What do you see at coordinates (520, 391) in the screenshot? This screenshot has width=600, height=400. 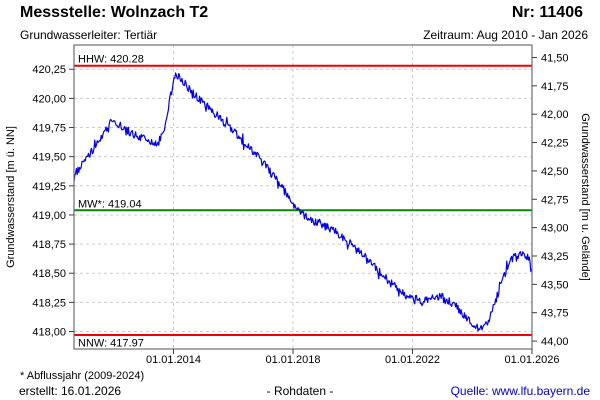 I see `source-link: Quelle: www.lfu.bayern.de` at bounding box center [520, 391].